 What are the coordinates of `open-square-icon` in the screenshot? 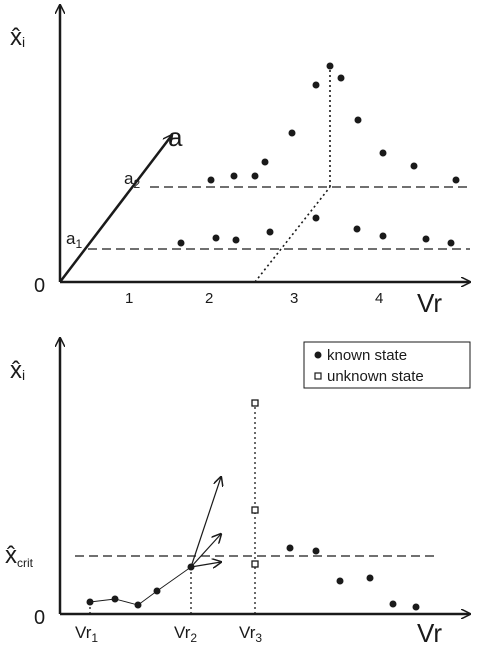 It's located at (318, 376).